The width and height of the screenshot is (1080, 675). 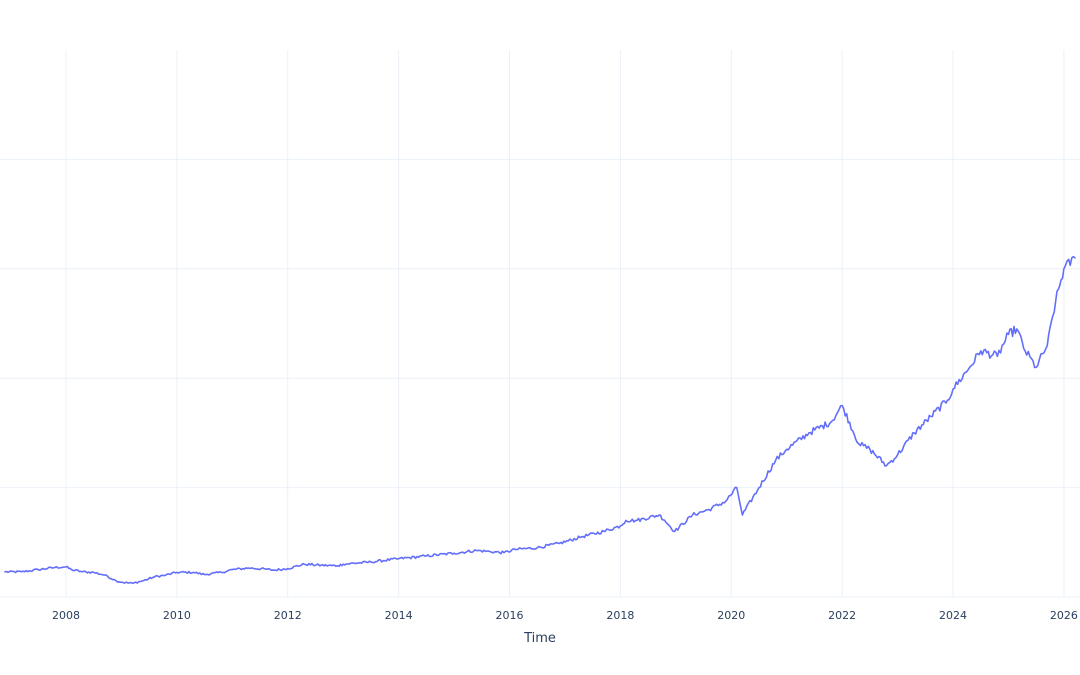 I want to click on x-tick-label: 2008, so click(x=66, y=615).